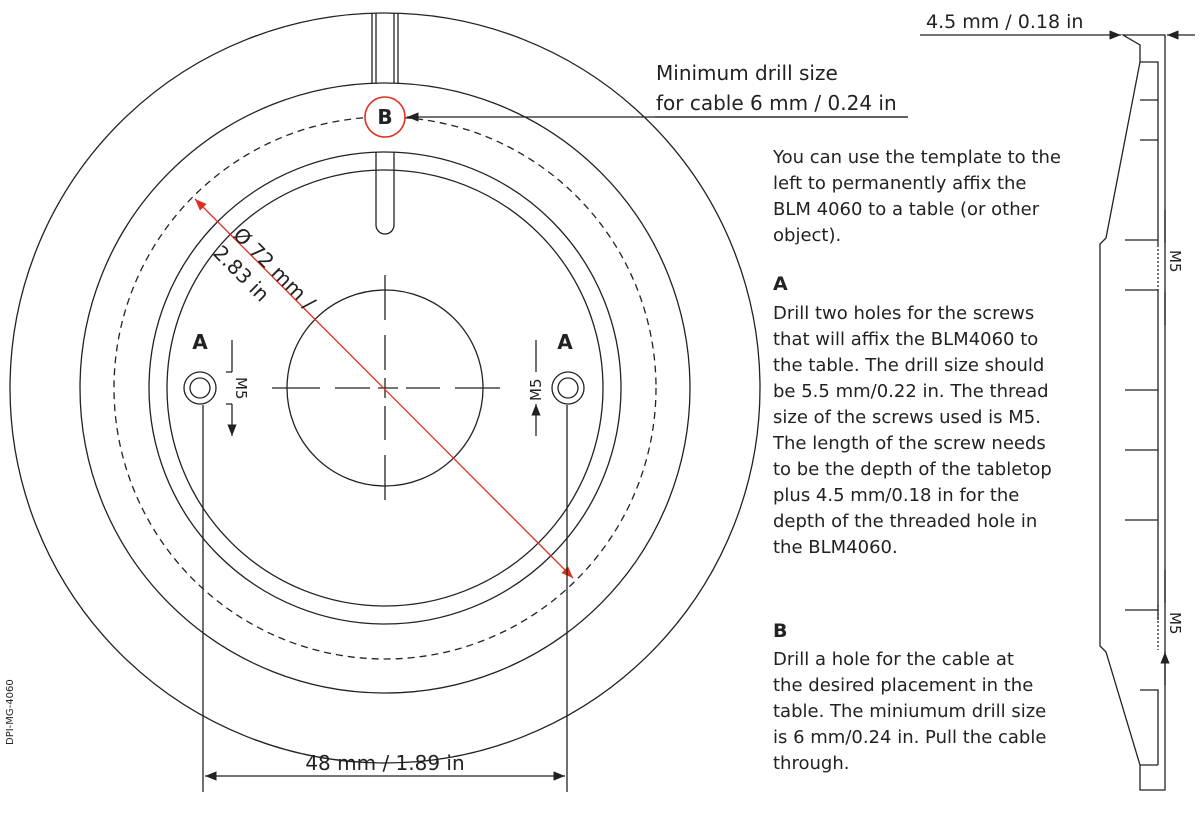 Image resolution: width=1201 pixels, height=820 pixels. Describe the element at coordinates (747, 73) in the screenshot. I see `drill-note: Minimum drill size` at that location.